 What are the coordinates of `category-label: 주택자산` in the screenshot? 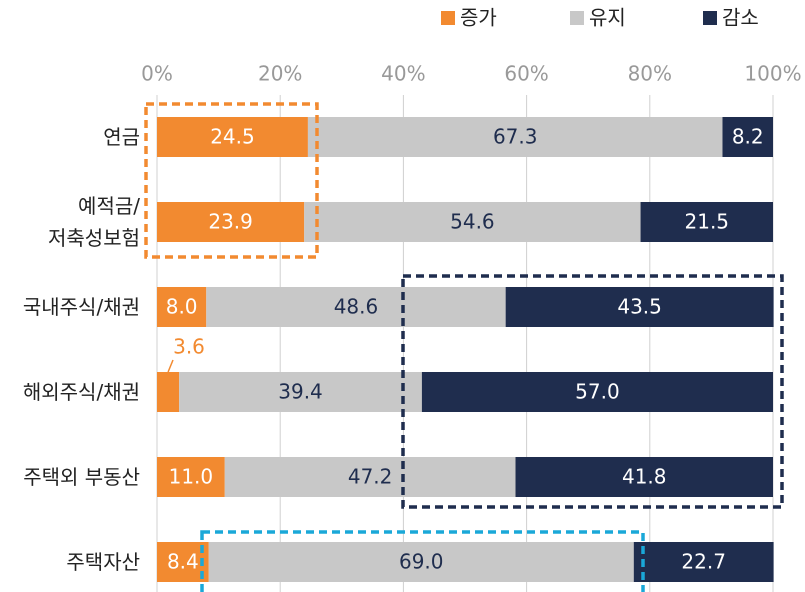 It's located at (103, 562).